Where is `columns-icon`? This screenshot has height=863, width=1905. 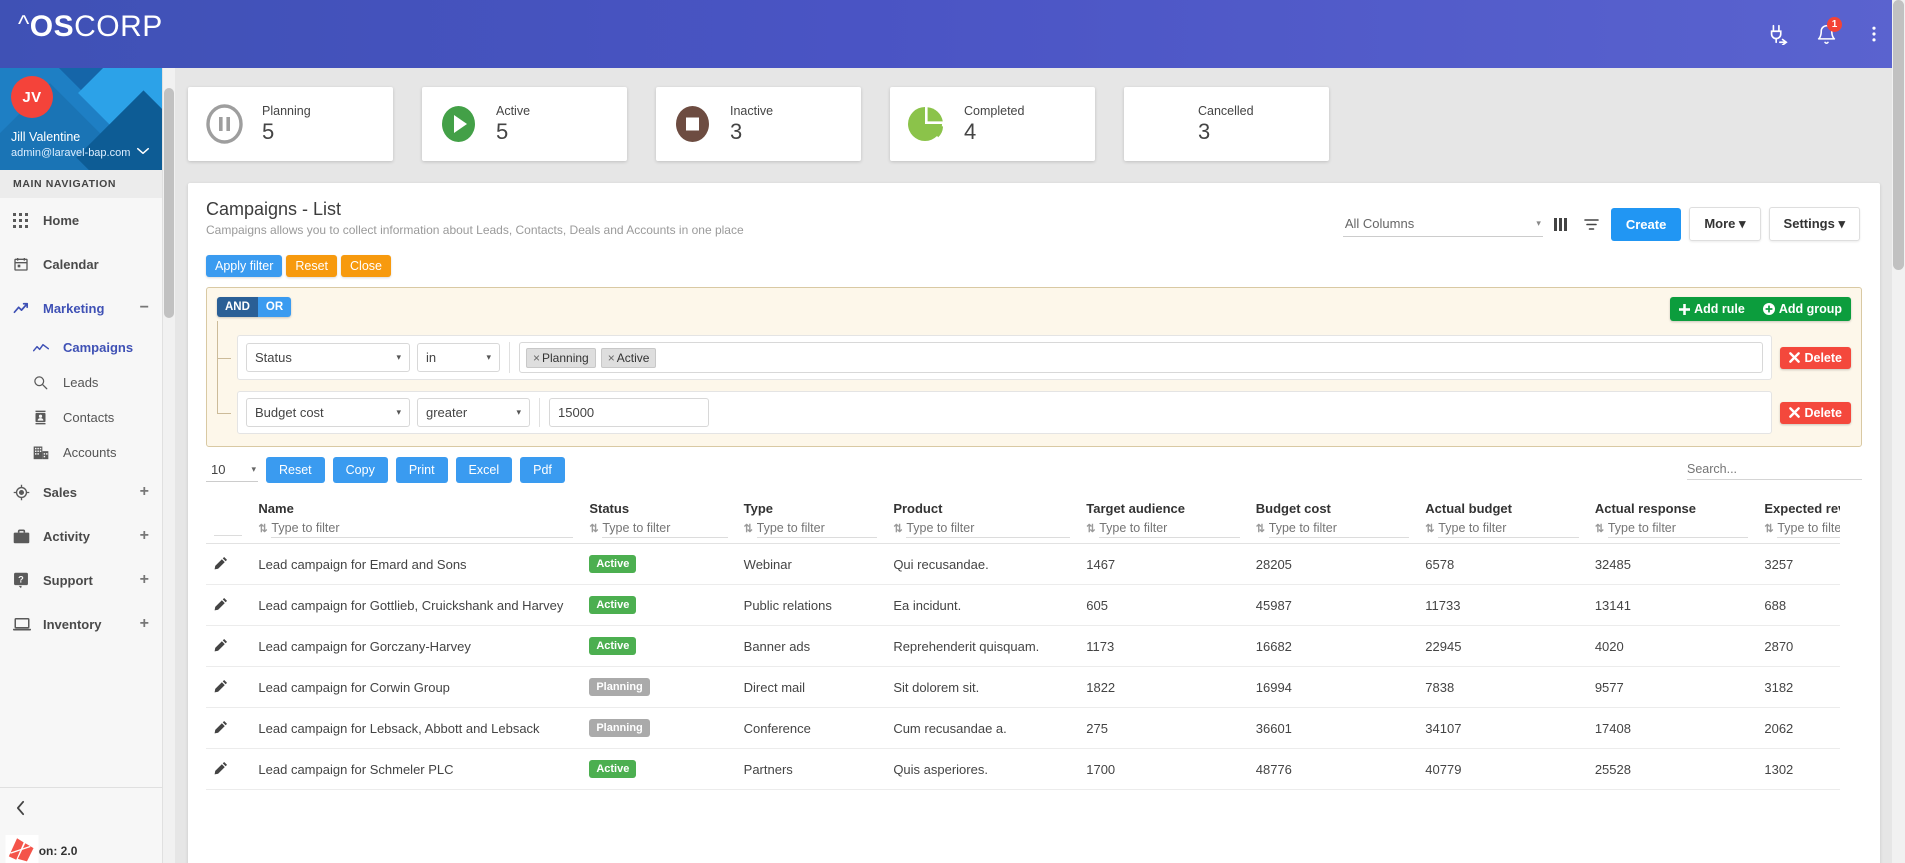 columns-icon is located at coordinates (1562, 224).